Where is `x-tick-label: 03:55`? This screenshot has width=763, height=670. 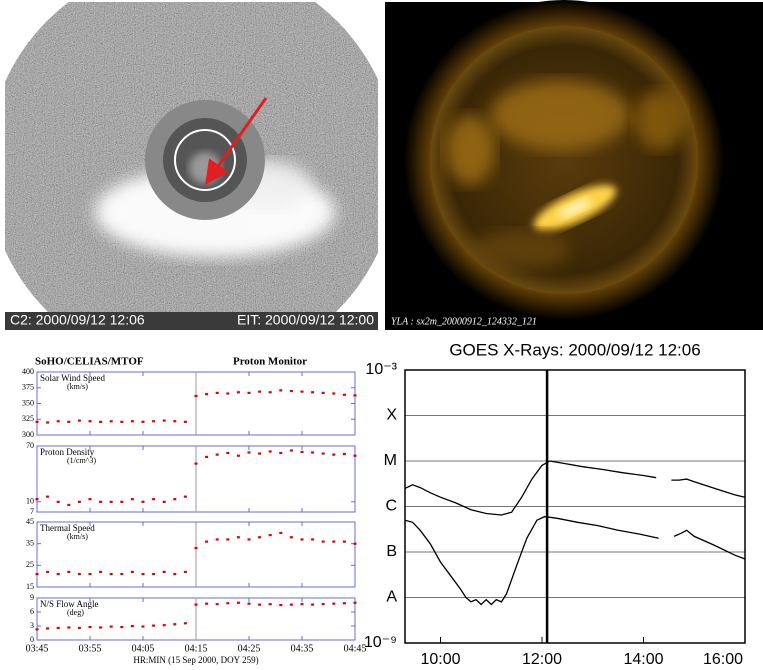 x-tick-label: 03:55 is located at coordinates (90, 648).